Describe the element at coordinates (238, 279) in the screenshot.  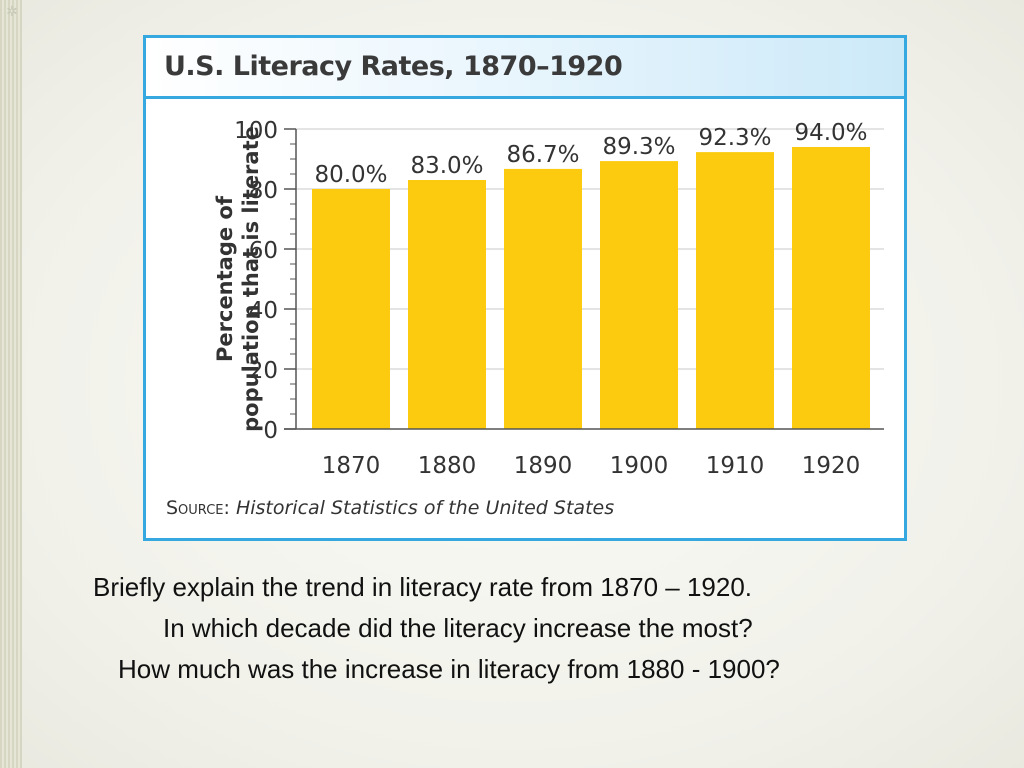
I see `y-axis-label: Percentage ofpopulation that is literate` at that location.